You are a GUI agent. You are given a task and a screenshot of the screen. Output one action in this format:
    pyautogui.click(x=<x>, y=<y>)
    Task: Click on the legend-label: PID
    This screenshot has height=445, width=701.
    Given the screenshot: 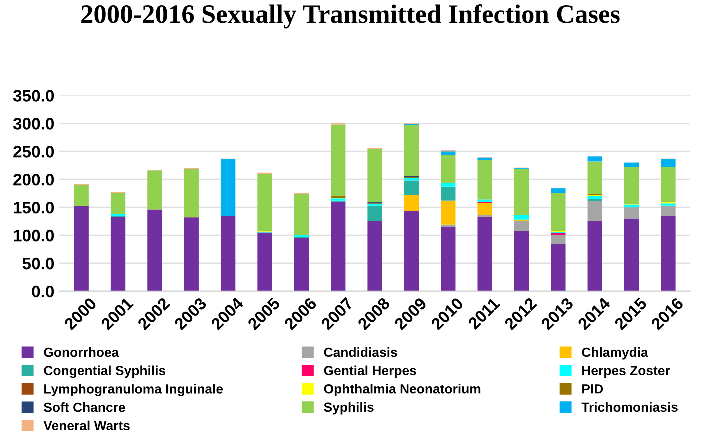 What is the action you would take?
    pyautogui.click(x=593, y=389)
    